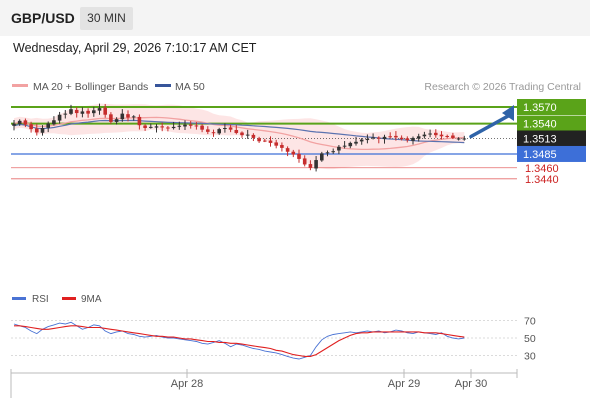 This screenshot has height=400, width=590. I want to click on projection-arrow, so click(491, 122).